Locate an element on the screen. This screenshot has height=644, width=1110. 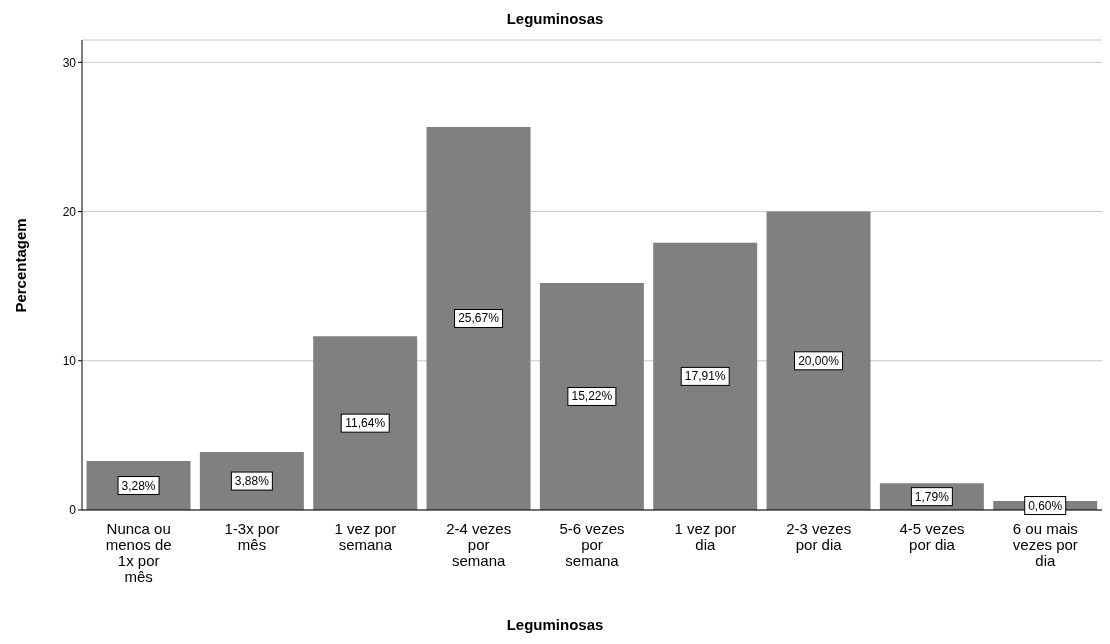
data-label: 20,00% is located at coordinates (819, 360).